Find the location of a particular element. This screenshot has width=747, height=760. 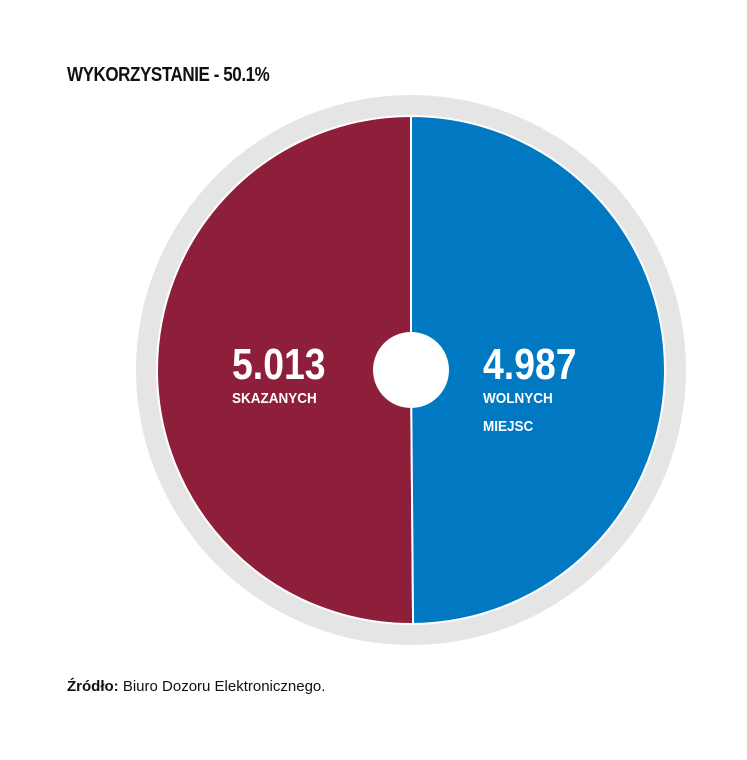

center-hole is located at coordinates (411, 370).